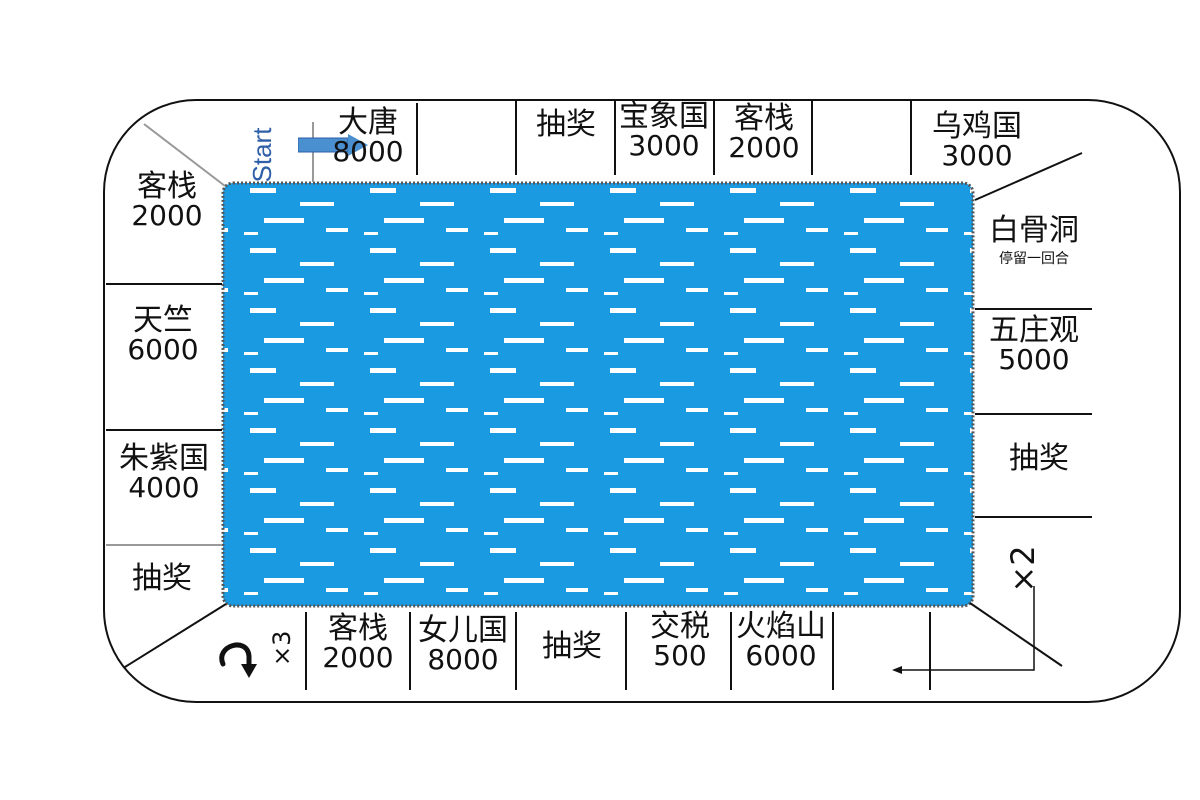 This screenshot has width=1200, height=800. I want to click on space-wuji: 乌鸡国 3000, so click(977, 141).